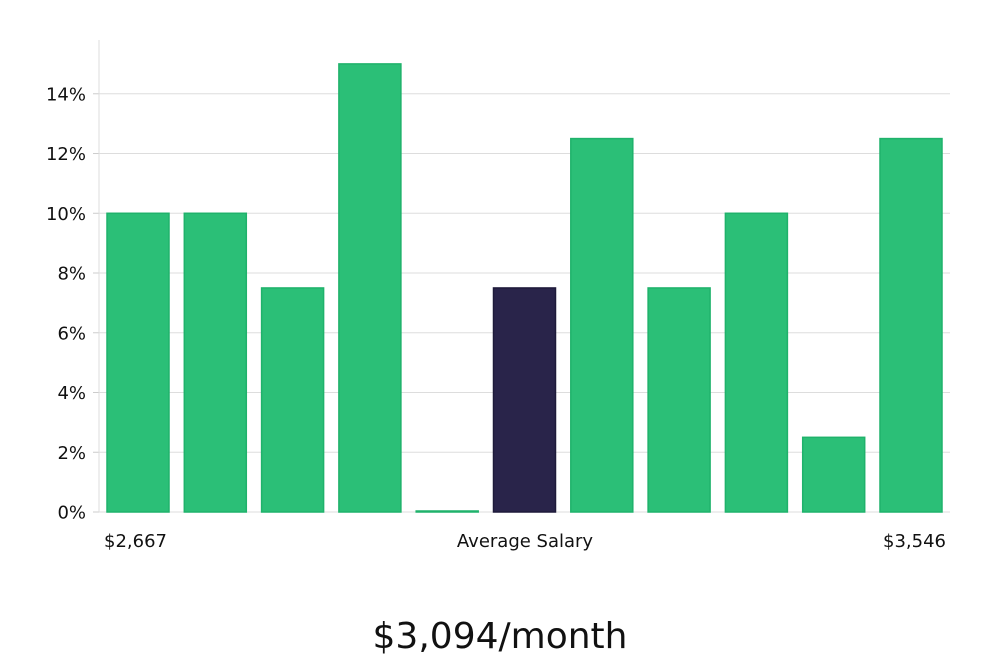 The image size is (1000, 660). I want to click on y-tick-label: 6%, so click(71, 333).